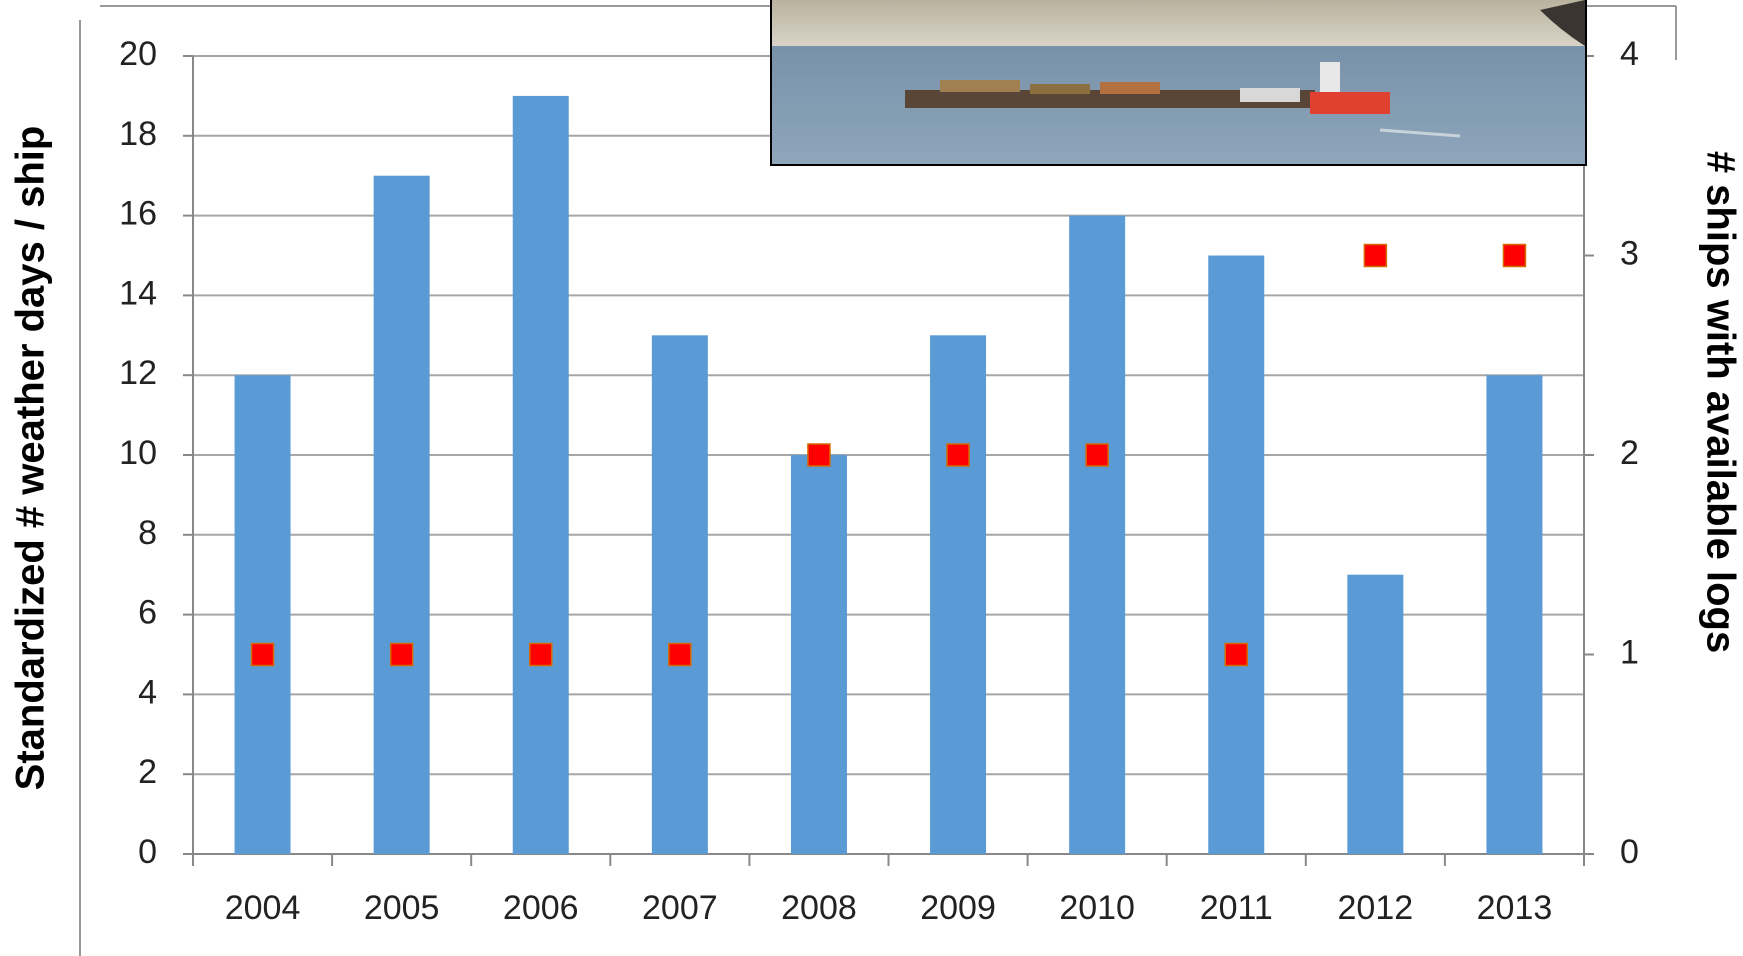 The height and width of the screenshot is (956, 1743). Describe the element at coordinates (1515, 908) in the screenshot. I see `x-tick-label: 2013` at that location.